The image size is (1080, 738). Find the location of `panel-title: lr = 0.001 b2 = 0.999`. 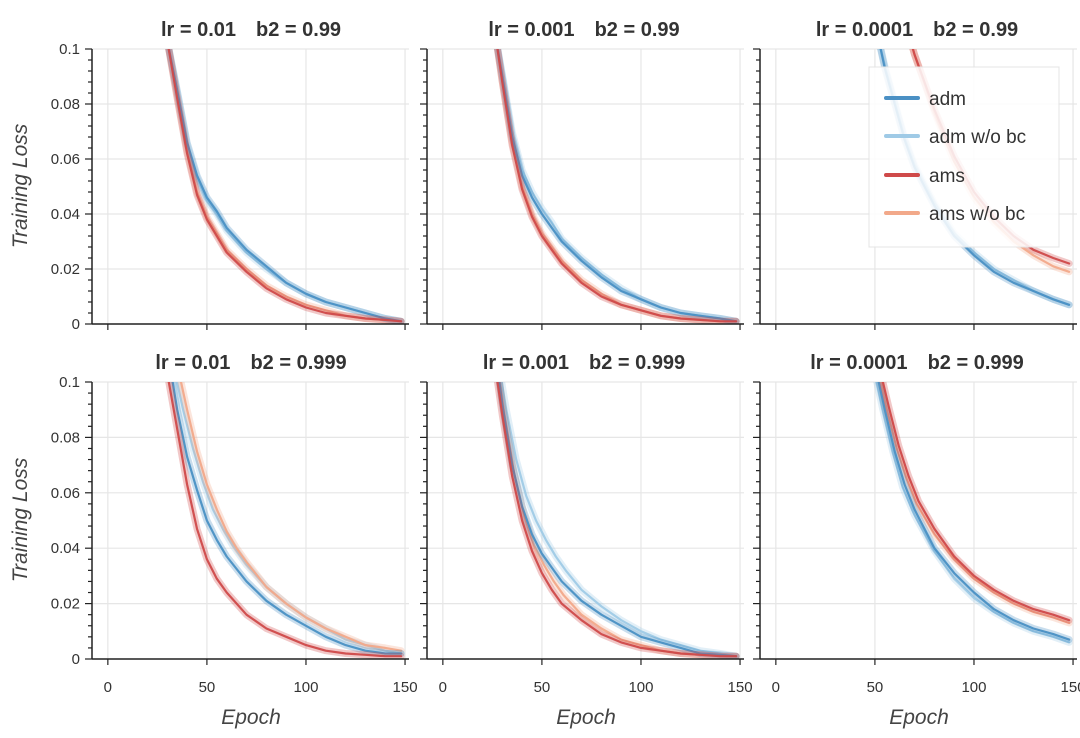

panel-title: lr = 0.001 b2 = 0.999 is located at coordinates (584, 363).